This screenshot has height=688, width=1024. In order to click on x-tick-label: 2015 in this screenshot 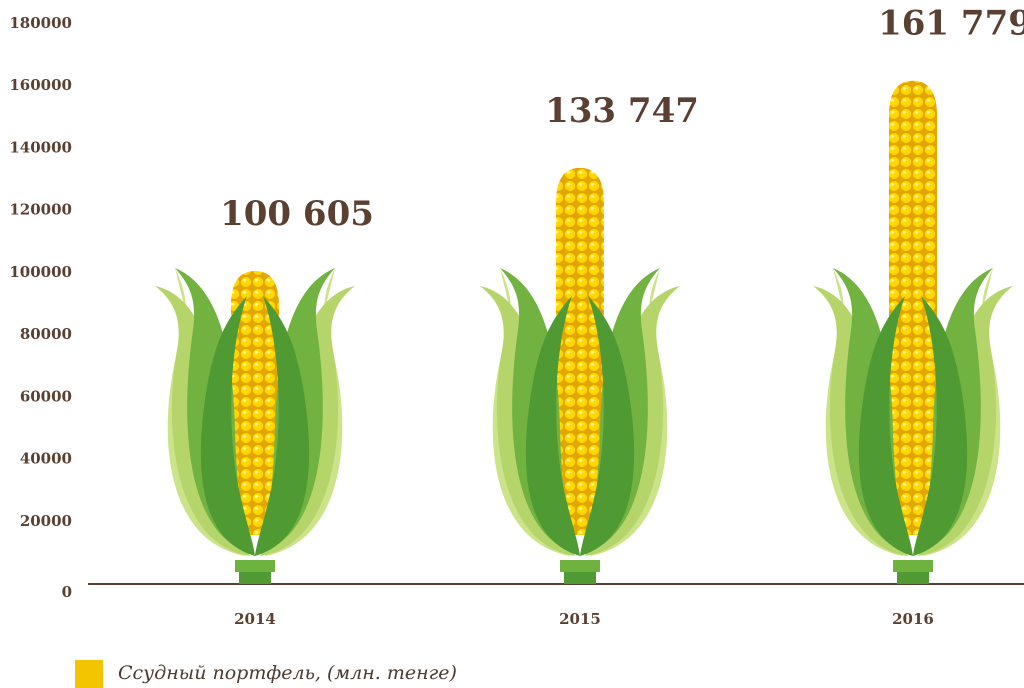, I will do `click(580, 619)`.